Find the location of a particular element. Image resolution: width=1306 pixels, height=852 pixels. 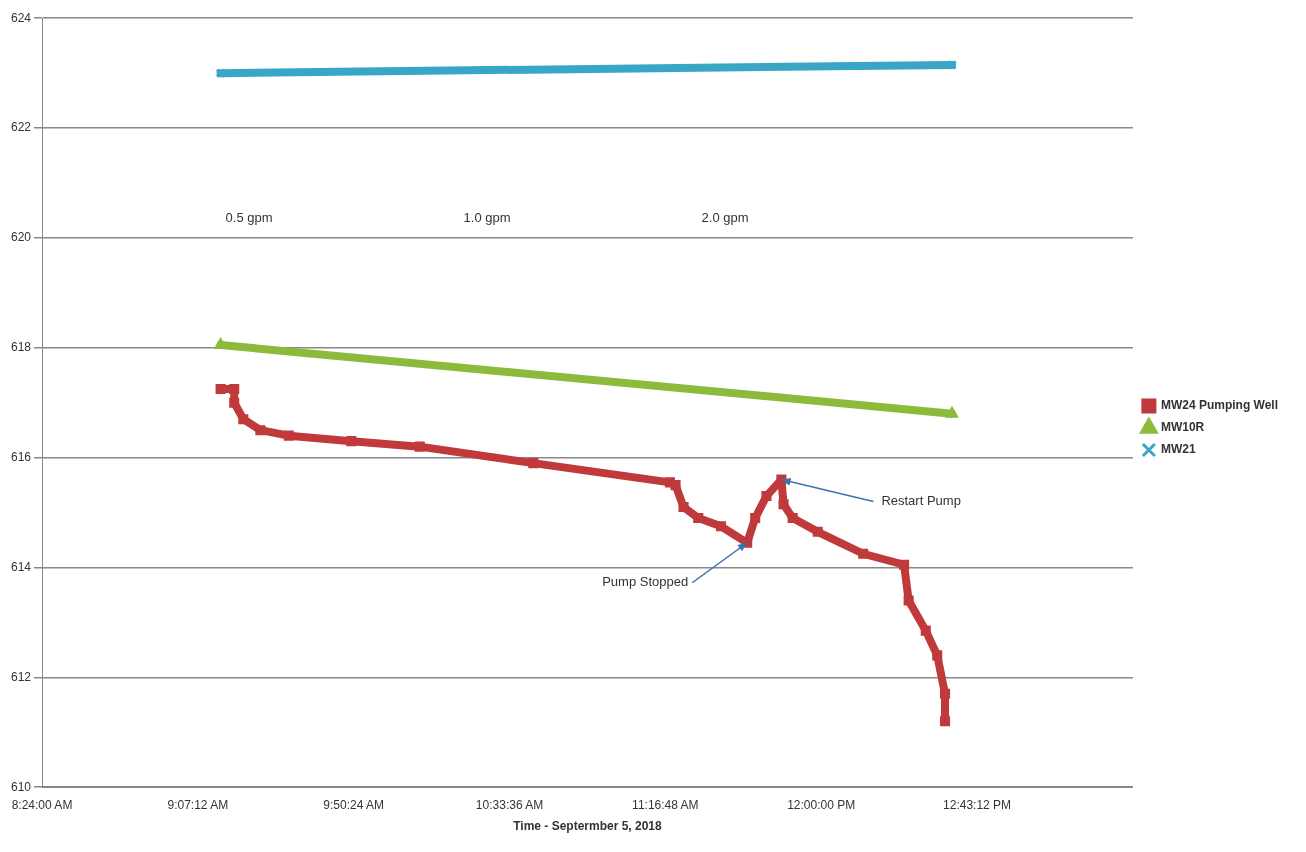

annotation: 1.0 gpm is located at coordinates (487, 217).